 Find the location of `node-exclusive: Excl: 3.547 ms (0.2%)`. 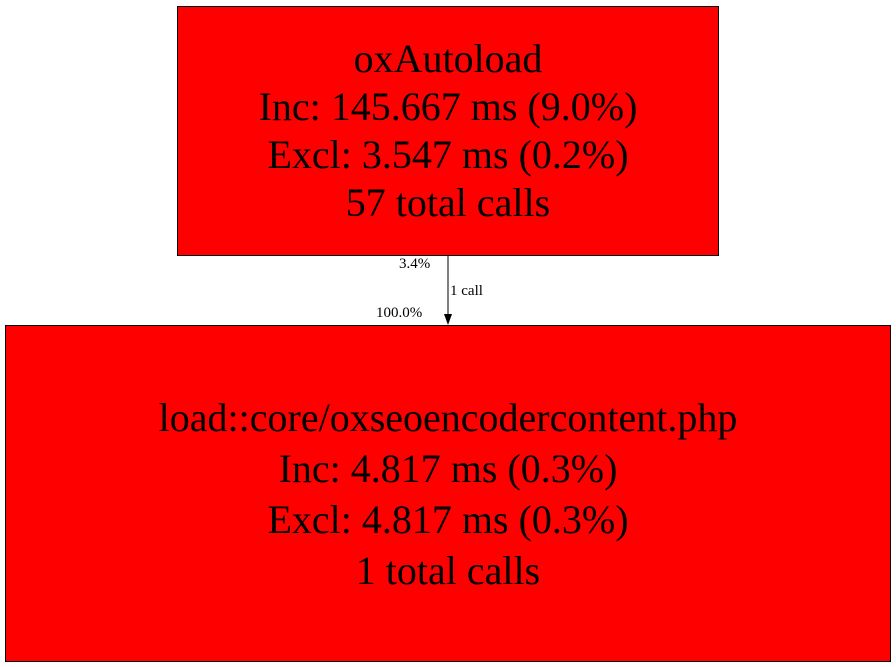

node-exclusive: Excl: 3.547 ms (0.2%) is located at coordinates (448, 154).